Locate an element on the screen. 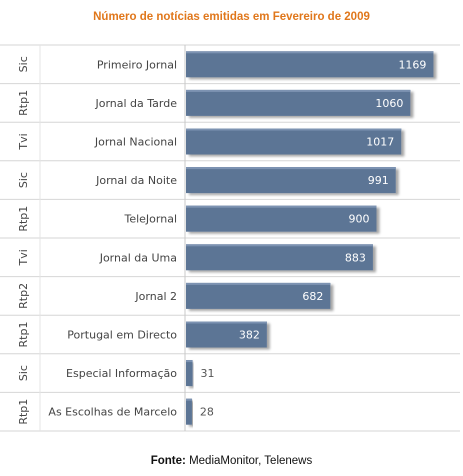 This screenshot has width=463, height=476. data-label: 1169 is located at coordinates (412, 64).